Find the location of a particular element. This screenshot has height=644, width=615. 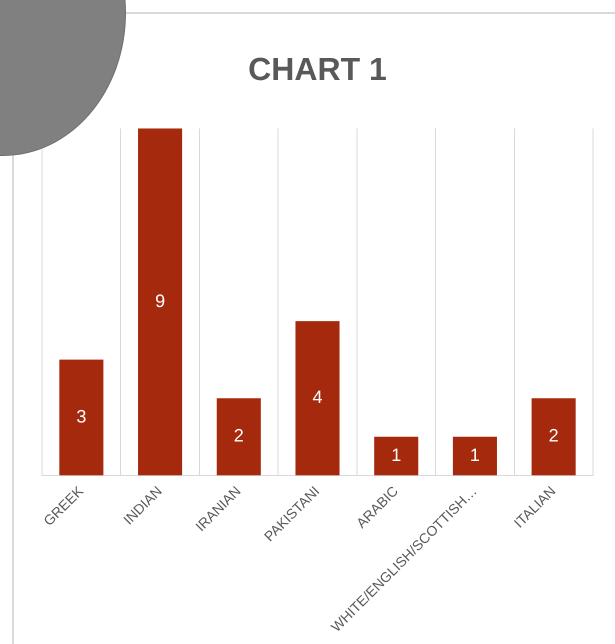

data-label: 9 is located at coordinates (160, 300).